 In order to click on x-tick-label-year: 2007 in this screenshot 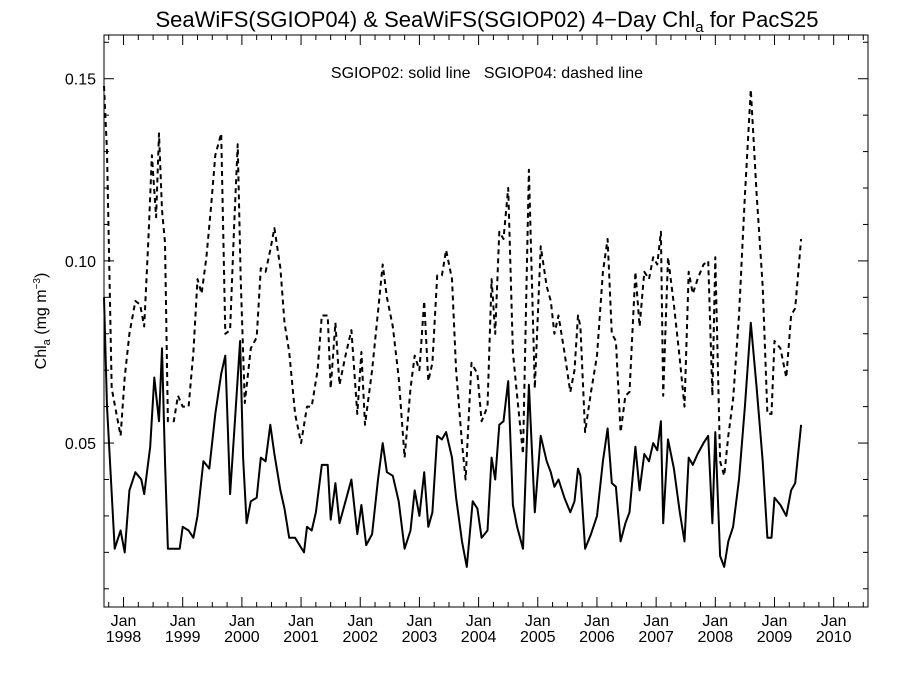, I will do `click(656, 637)`.